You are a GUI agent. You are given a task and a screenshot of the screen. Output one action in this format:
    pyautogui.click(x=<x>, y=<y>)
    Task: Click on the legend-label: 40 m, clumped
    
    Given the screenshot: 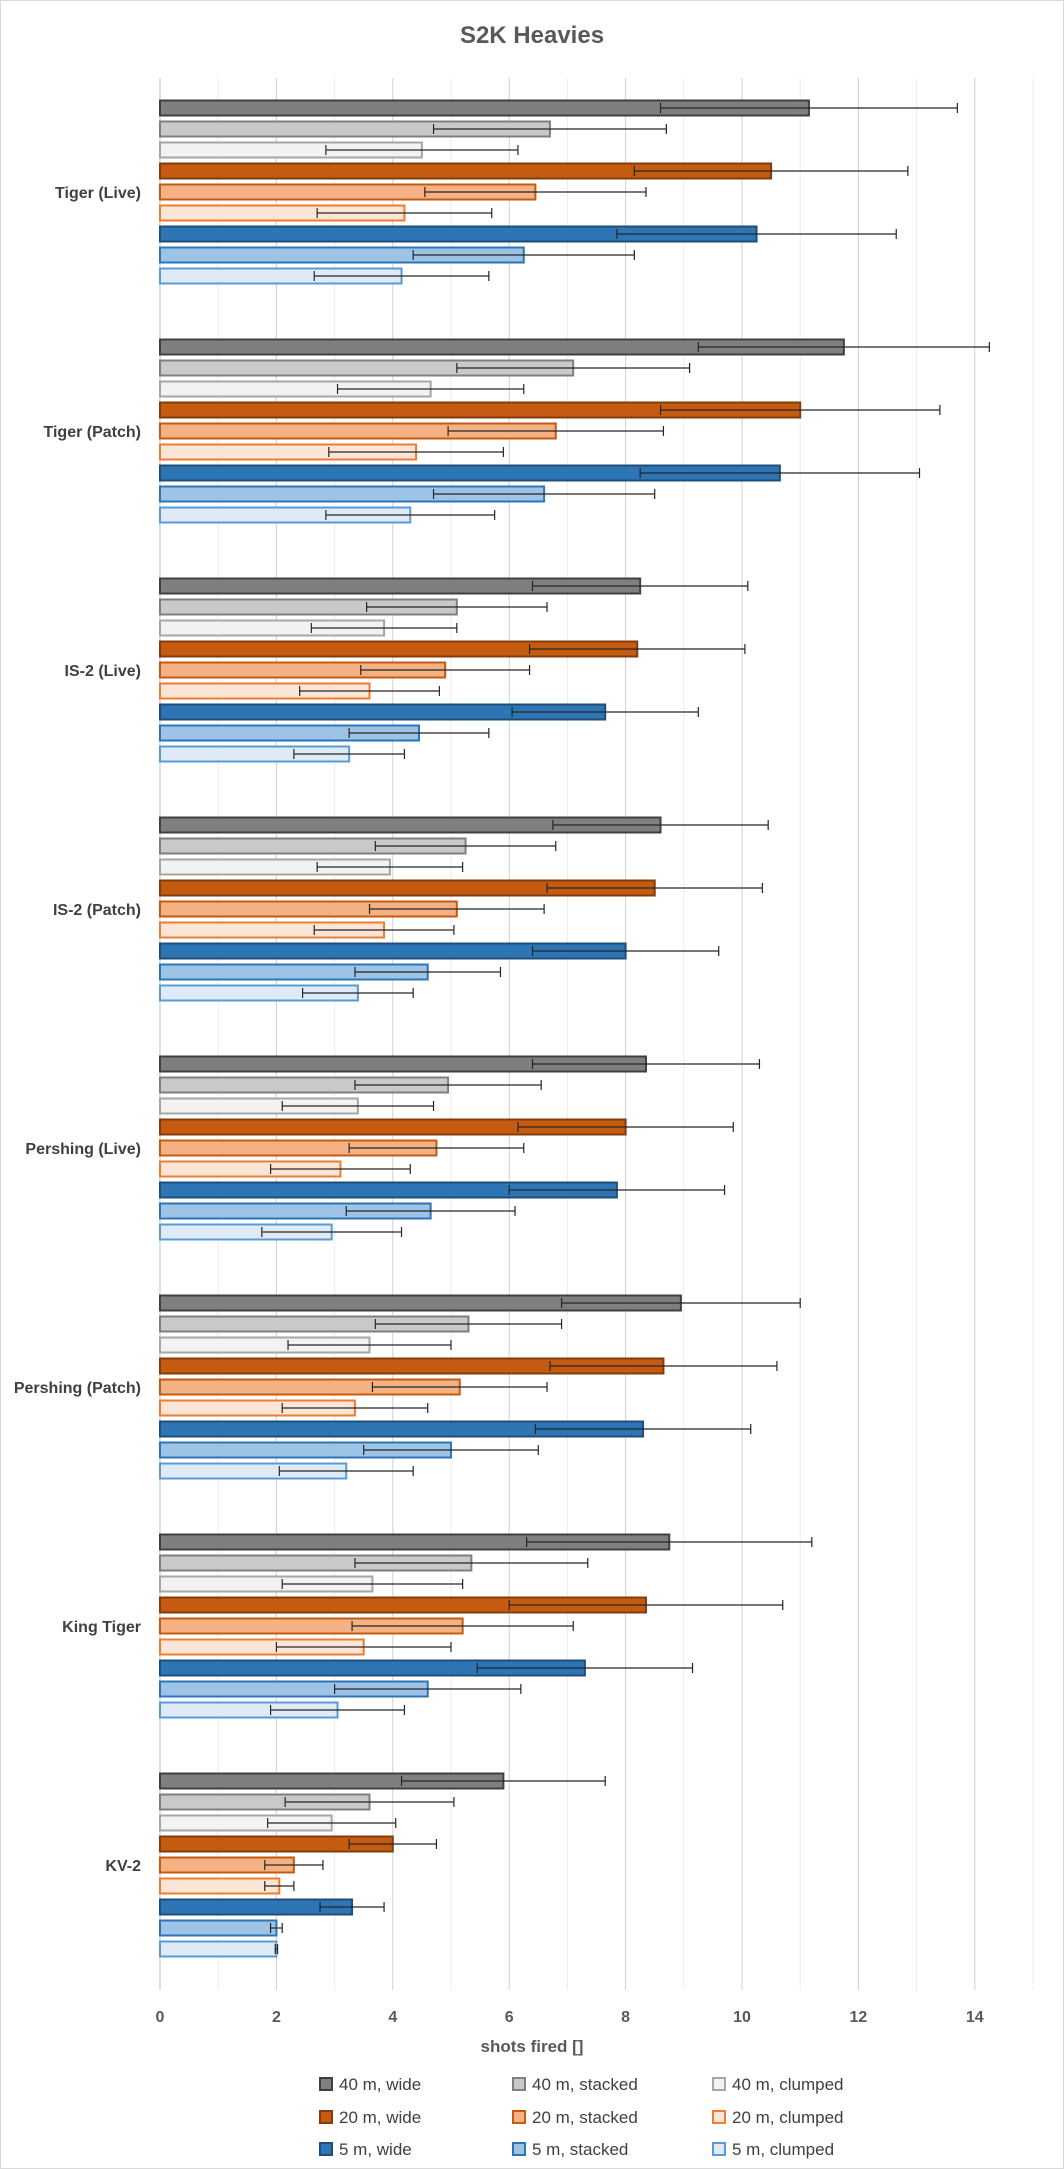 What is the action you would take?
    pyautogui.click(x=788, y=2084)
    